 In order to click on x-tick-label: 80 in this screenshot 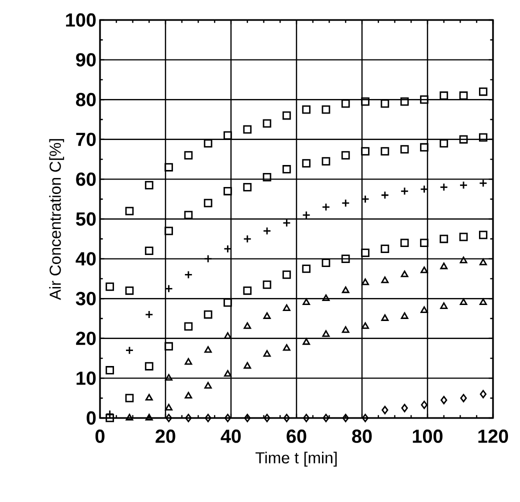, I will do `click(362, 436)`.